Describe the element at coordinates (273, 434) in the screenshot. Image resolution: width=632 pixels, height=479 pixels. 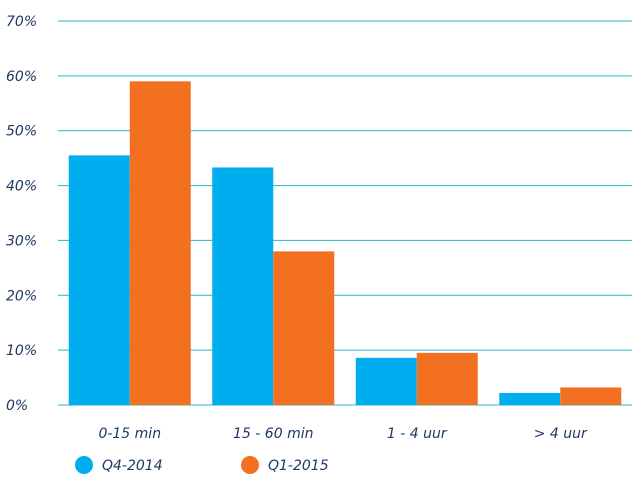
I see `x-category-label: 15 - 60 min` at that location.